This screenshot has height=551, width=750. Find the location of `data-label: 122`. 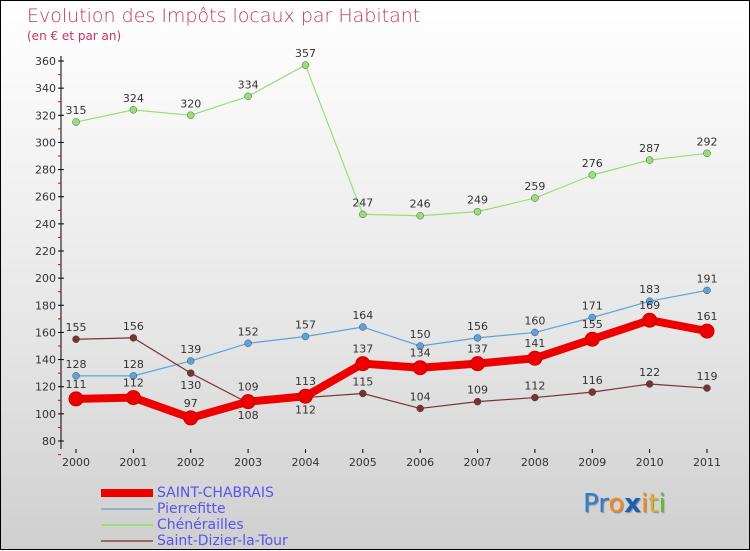

data-label: 122 is located at coordinates (649, 372).